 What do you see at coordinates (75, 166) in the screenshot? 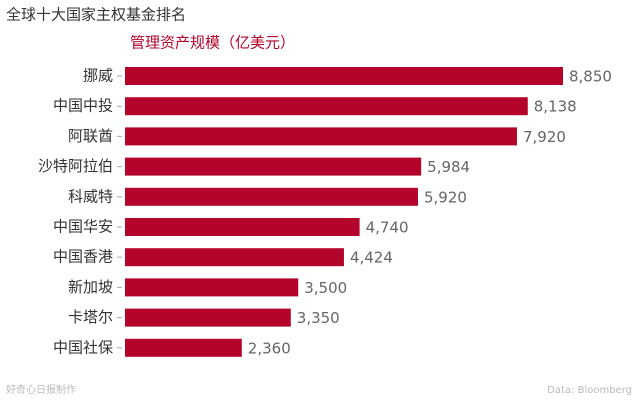
I see `category-label: 沙特阿拉伯` at bounding box center [75, 166].